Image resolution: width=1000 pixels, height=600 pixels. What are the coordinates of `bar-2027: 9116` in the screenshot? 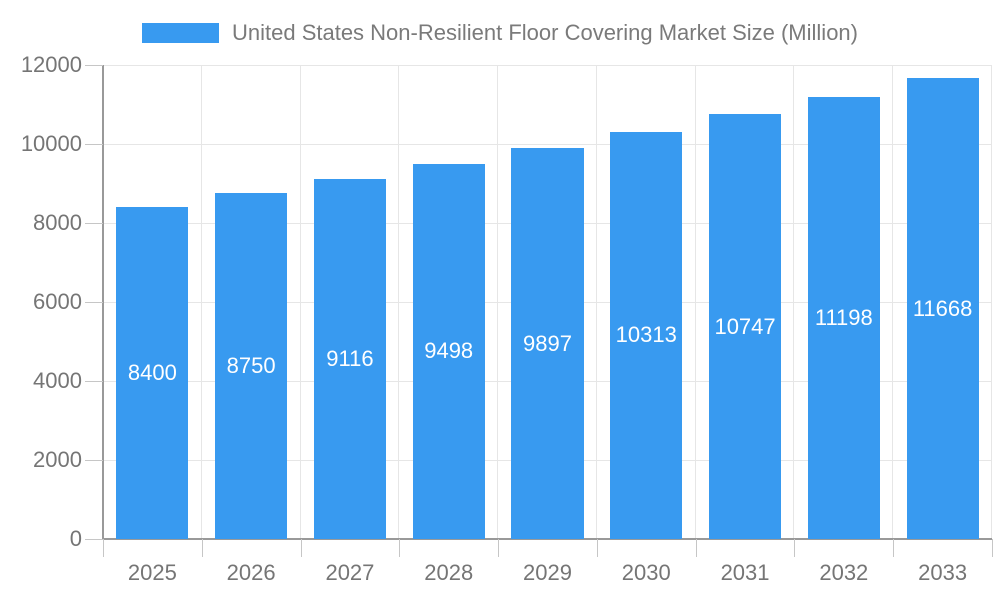 It's located at (349, 358).